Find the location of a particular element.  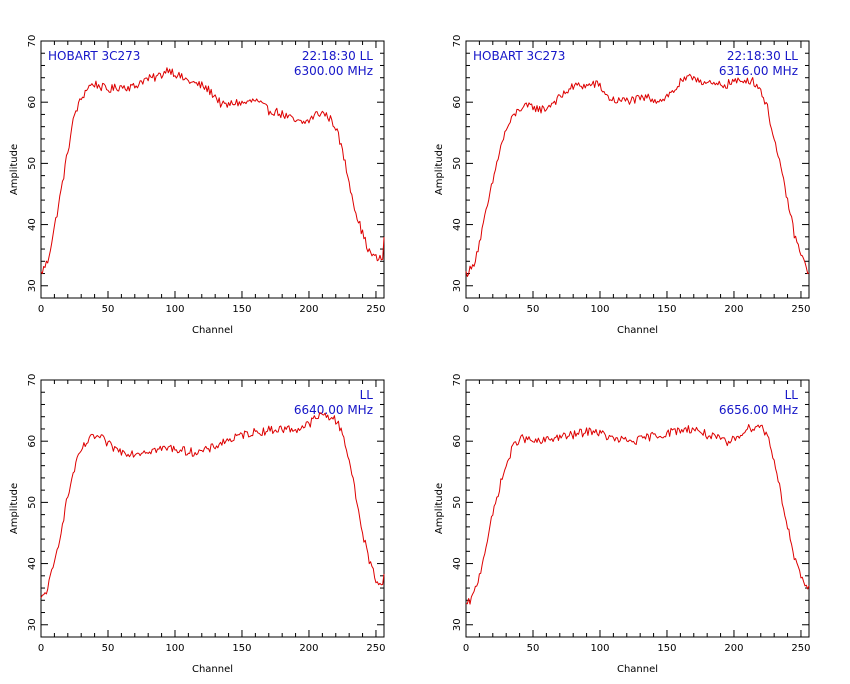

frequency-label: 6316.00 MHz is located at coordinates (758, 71).